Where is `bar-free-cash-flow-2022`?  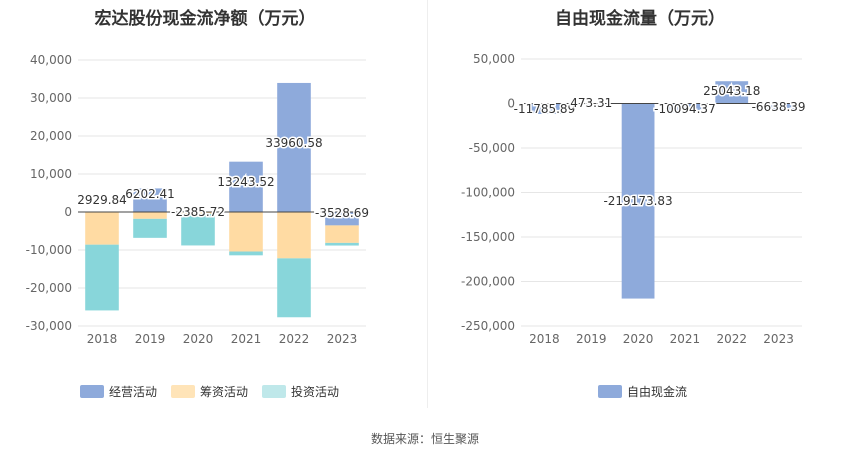 bar-free-cash-flow-2022 is located at coordinates (732, 92).